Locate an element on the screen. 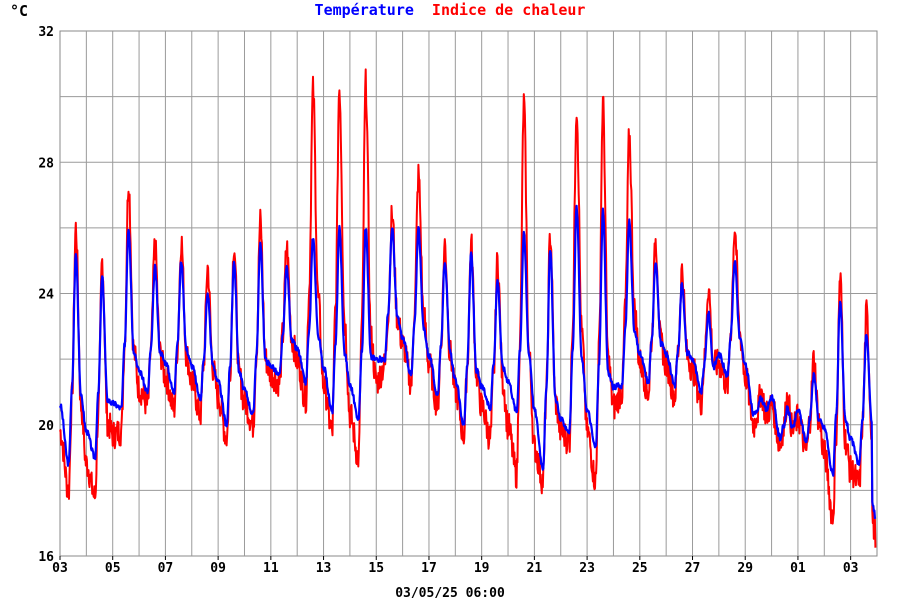 The height and width of the screenshot is (600, 900). y-axis-ticks: 16 20 24 28 32 is located at coordinates (46, 295).